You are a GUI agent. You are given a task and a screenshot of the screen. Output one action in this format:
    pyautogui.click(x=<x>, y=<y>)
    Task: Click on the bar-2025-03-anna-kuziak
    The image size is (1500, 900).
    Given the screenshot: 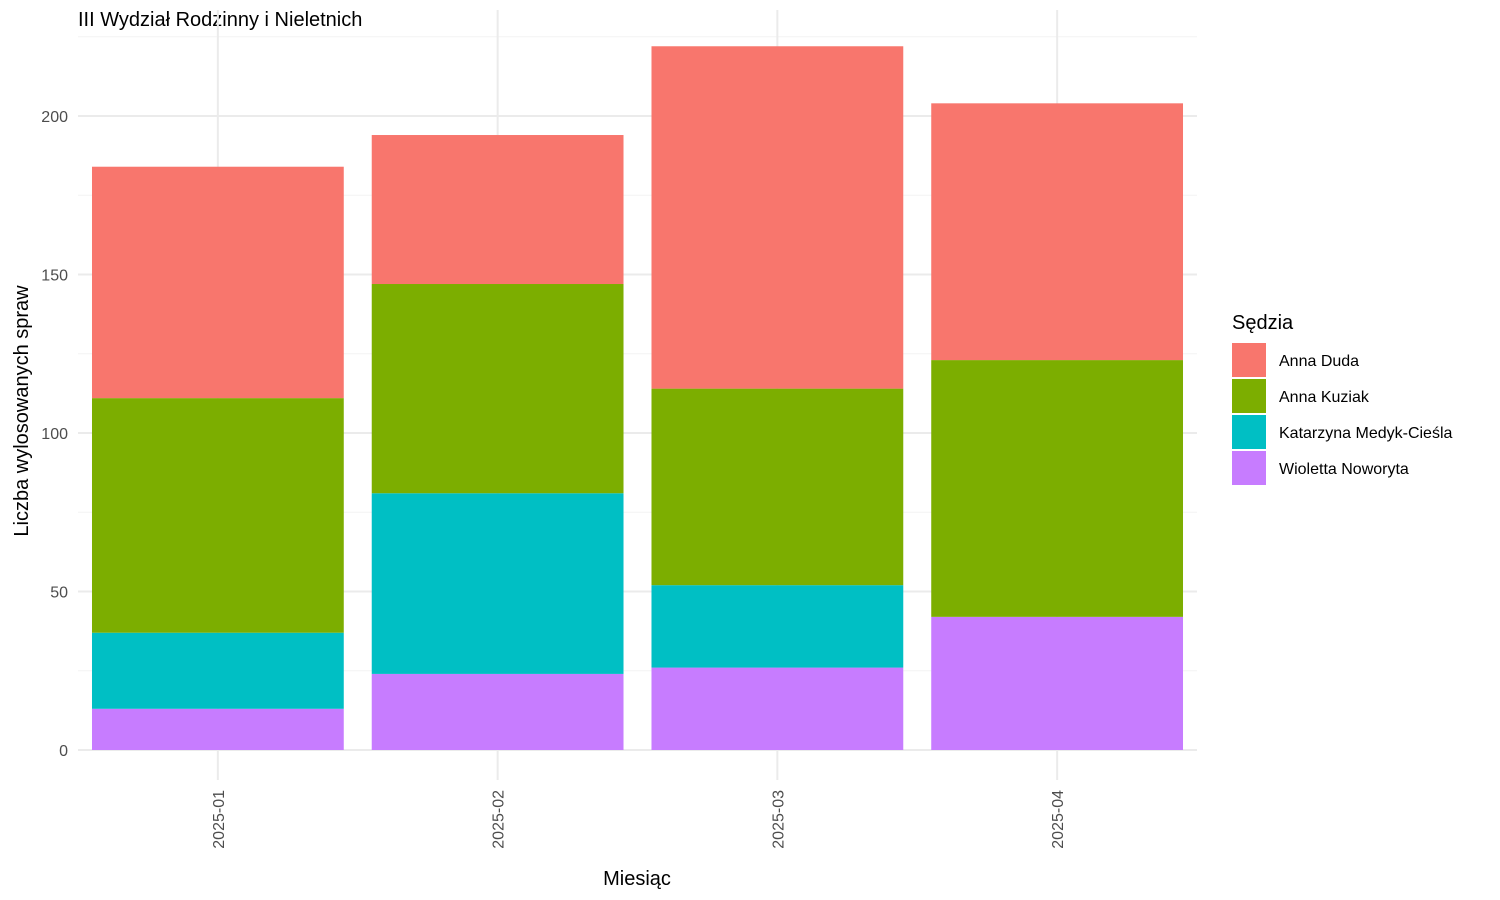 What is the action you would take?
    pyautogui.click(x=777, y=487)
    